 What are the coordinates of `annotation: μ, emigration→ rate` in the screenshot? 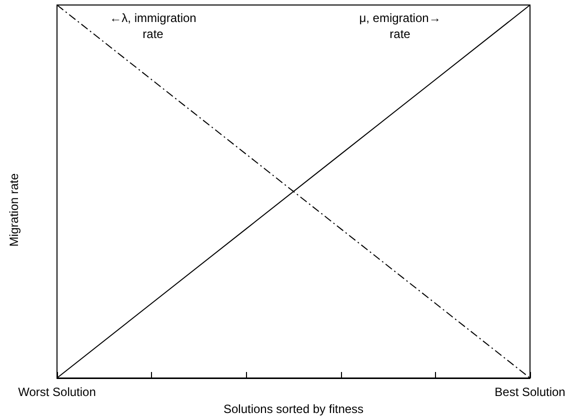 It's located at (400, 26).